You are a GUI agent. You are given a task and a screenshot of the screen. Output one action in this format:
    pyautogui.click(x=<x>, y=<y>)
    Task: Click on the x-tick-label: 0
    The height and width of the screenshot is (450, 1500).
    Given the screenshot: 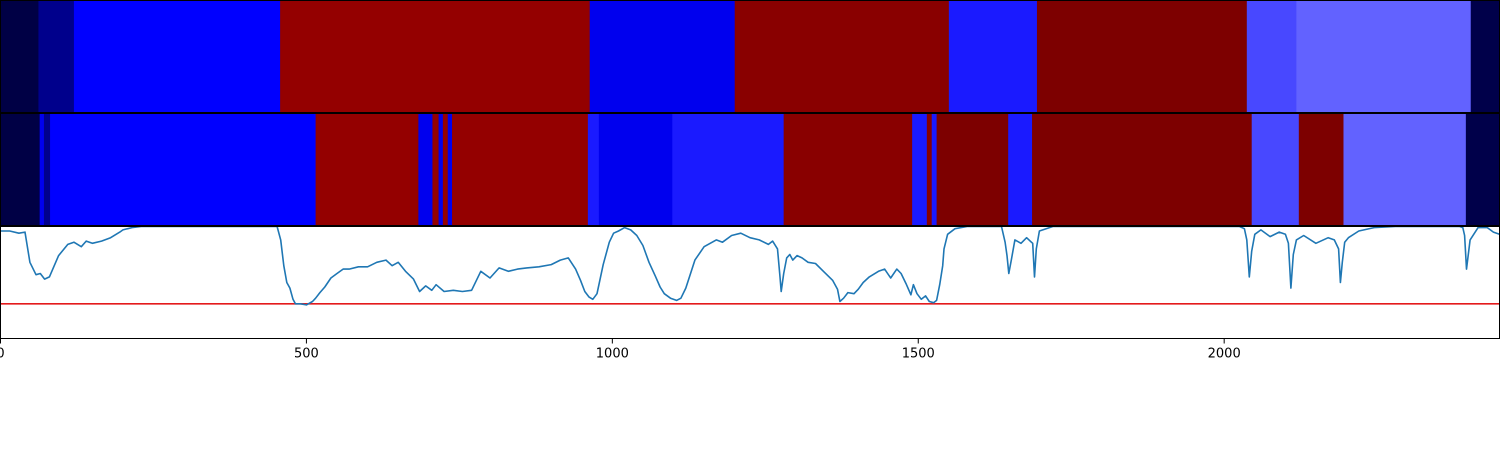 What is the action you would take?
    pyautogui.click(x=2, y=354)
    